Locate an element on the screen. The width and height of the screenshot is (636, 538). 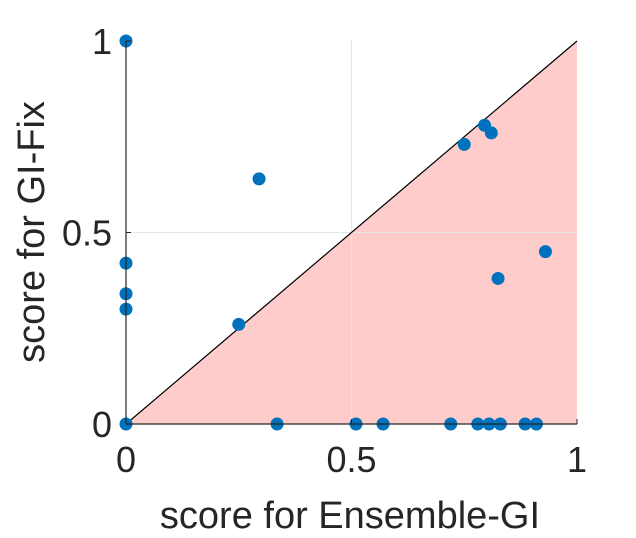
x-tick-label: 1 is located at coordinates (577, 459).